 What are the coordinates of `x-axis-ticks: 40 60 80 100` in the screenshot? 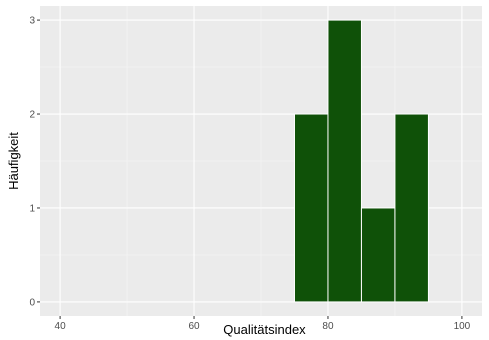 It's located at (263, 324).